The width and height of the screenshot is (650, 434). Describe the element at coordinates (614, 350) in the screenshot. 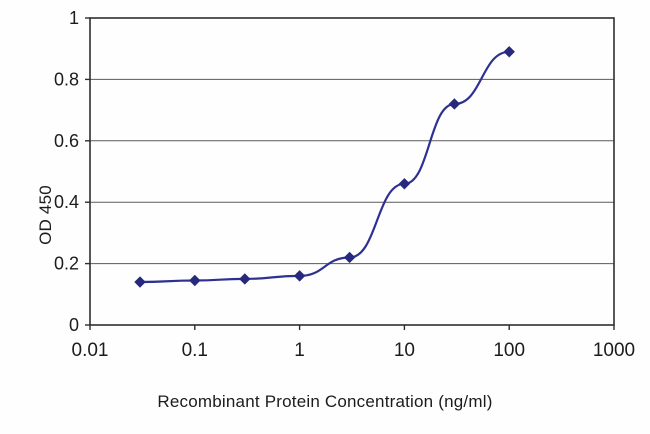

I see `x-tick-label: 1000` at that location.